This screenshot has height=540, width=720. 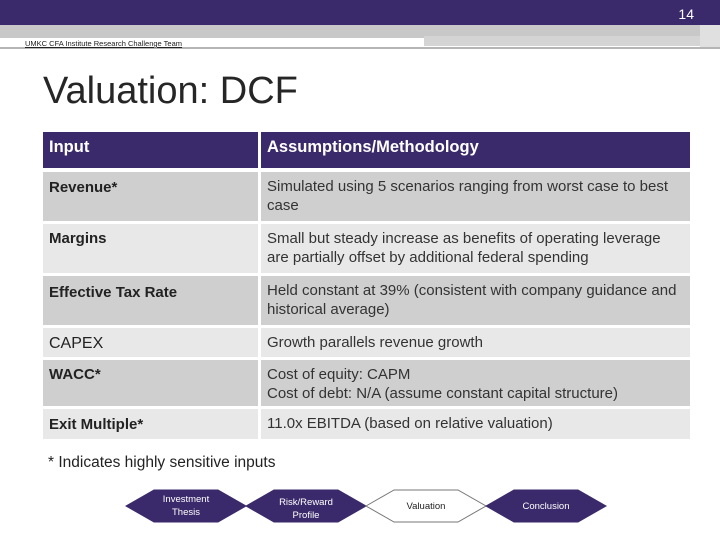 What do you see at coordinates (150, 150) in the screenshot?
I see `header-input: Input` at bounding box center [150, 150].